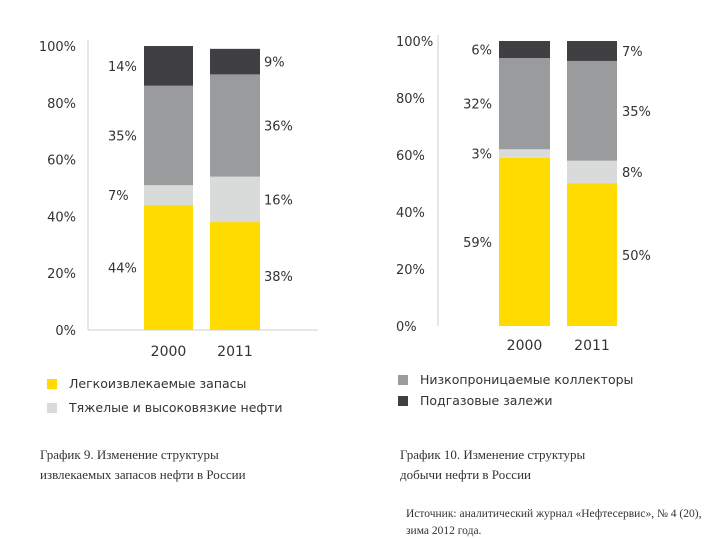  What do you see at coordinates (636, 256) in the screenshot?
I see `c10-data-label-2011-easy: 50%` at bounding box center [636, 256].